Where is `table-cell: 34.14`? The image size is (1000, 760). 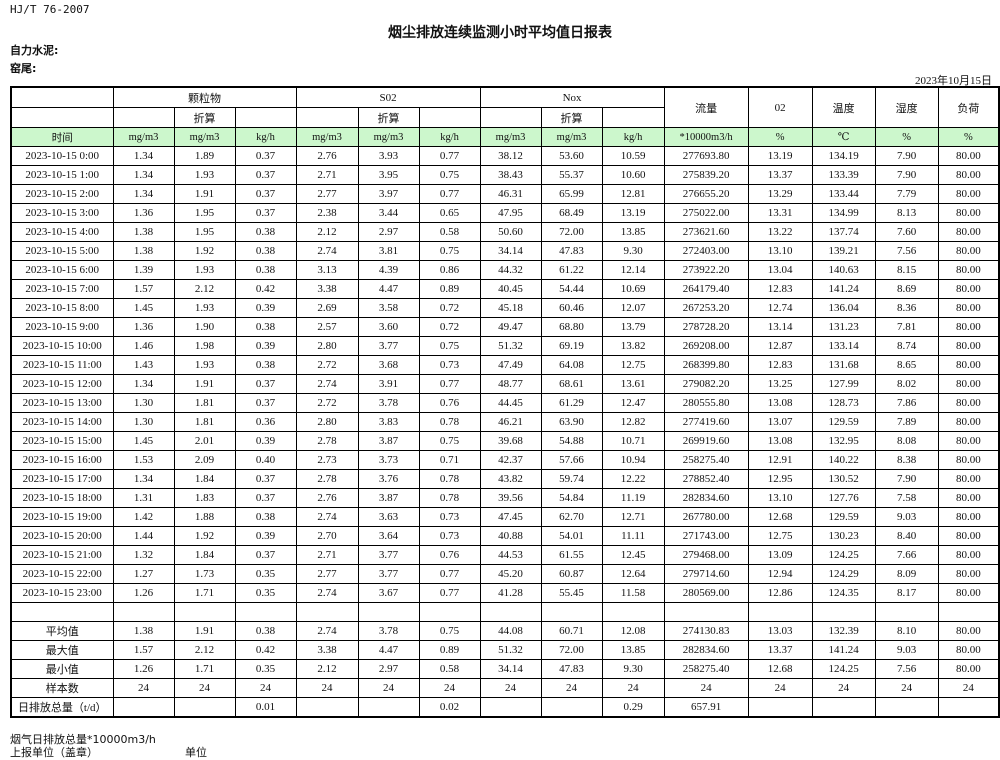 table-cell: 34.14 is located at coordinates (510, 669).